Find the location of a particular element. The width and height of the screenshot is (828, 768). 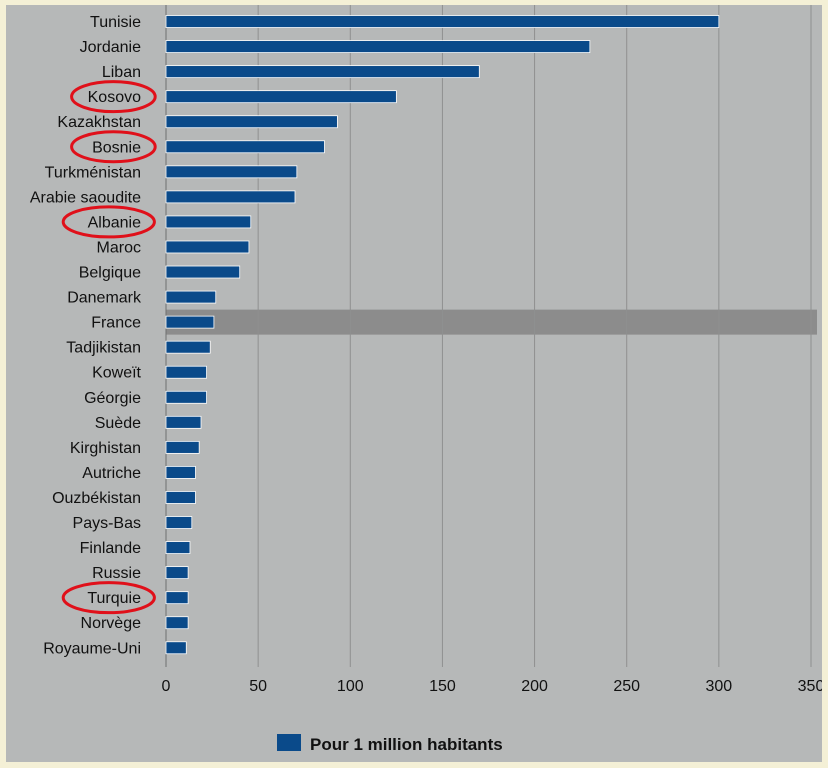

x-tick-label: 350 is located at coordinates (810, 686).